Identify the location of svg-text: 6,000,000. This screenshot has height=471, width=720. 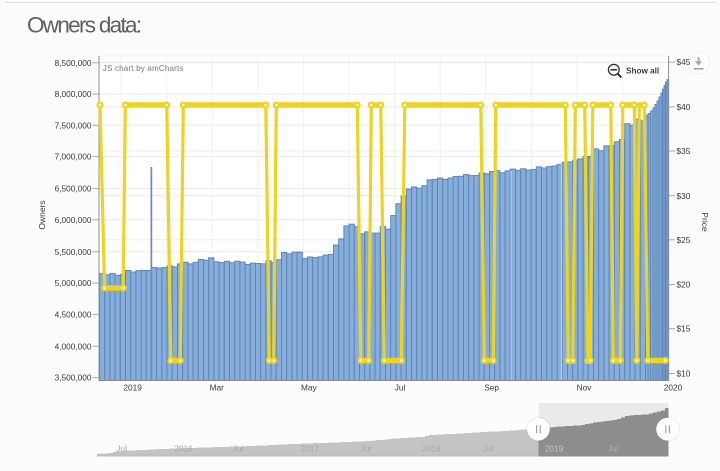
(73, 220).